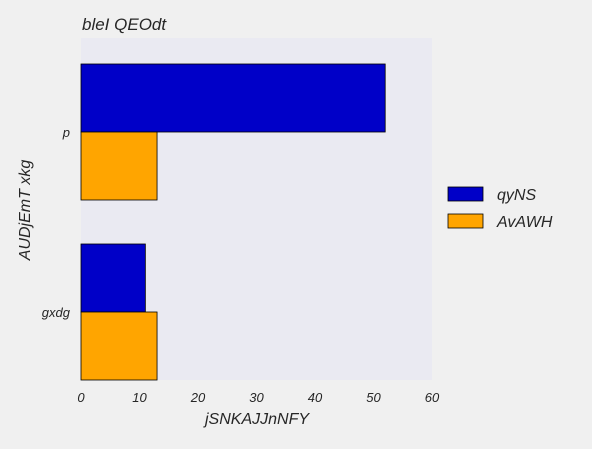 Image resolution: width=592 pixels, height=449 pixels. Describe the element at coordinates (233, 98) in the screenshot. I see `bar-qyNS-p` at that location.